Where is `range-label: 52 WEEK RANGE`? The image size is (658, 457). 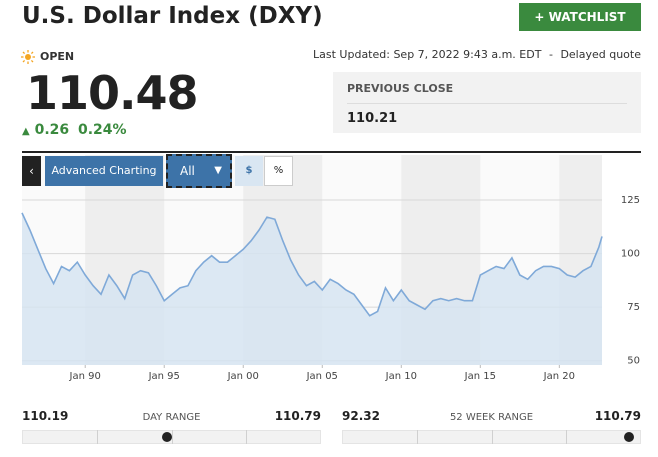
range-label: 52 WEEK RANGE is located at coordinates (491, 417).